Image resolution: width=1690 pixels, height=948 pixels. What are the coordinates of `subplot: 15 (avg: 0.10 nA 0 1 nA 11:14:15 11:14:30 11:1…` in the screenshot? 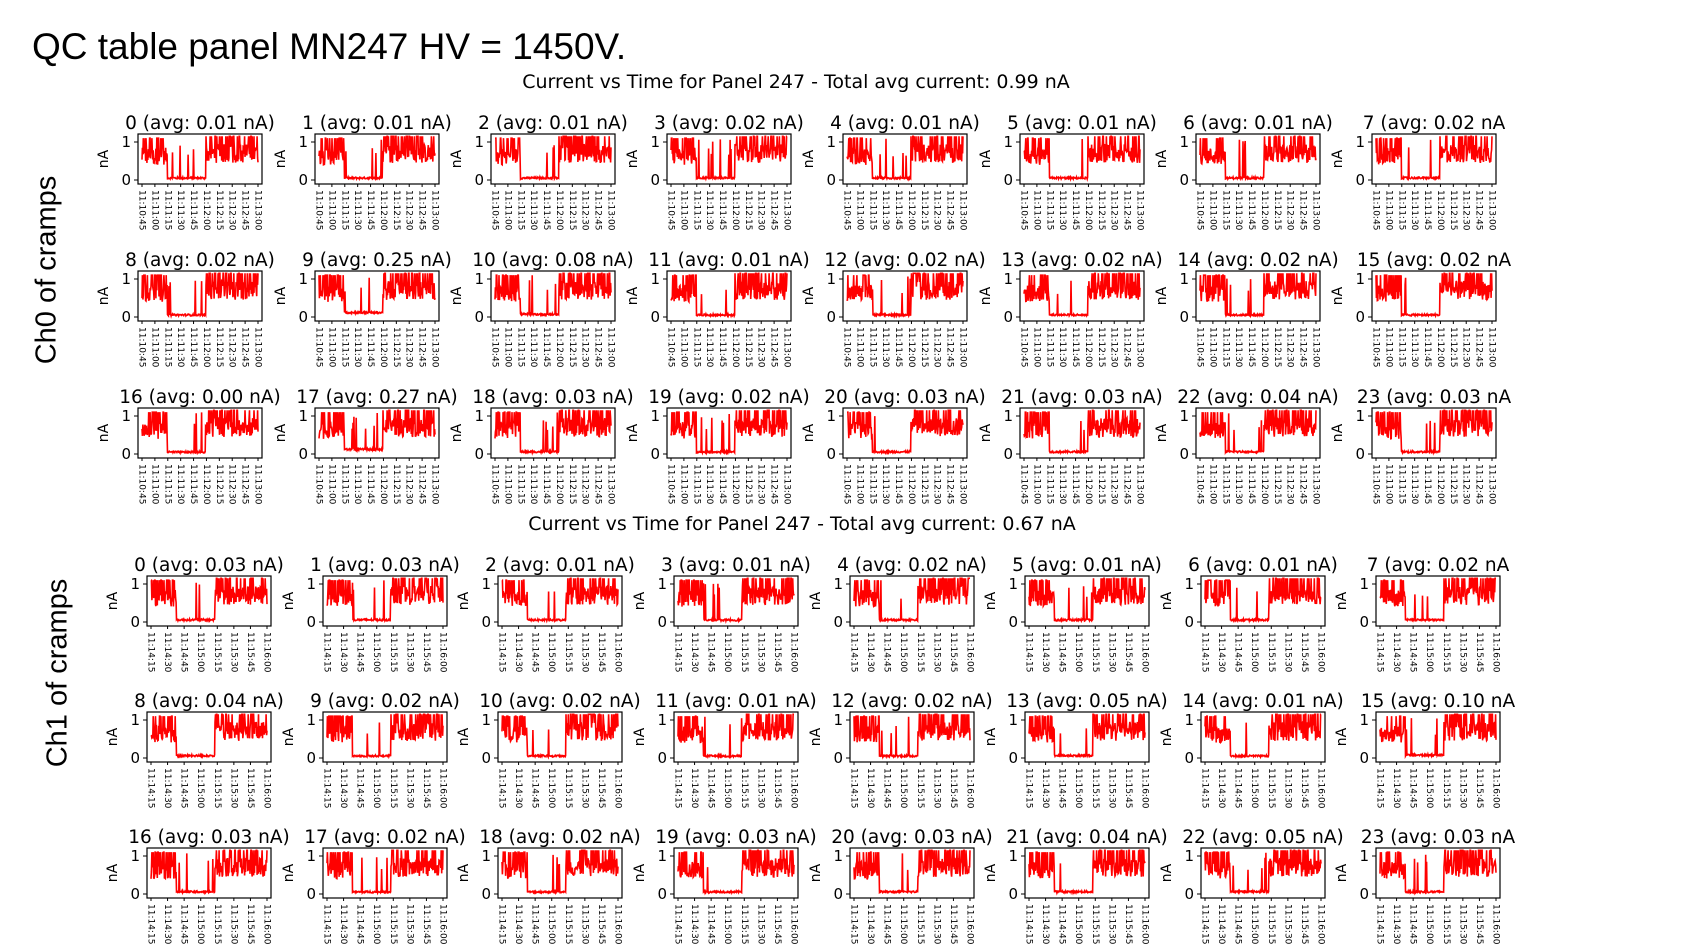 It's located at (1424, 750).